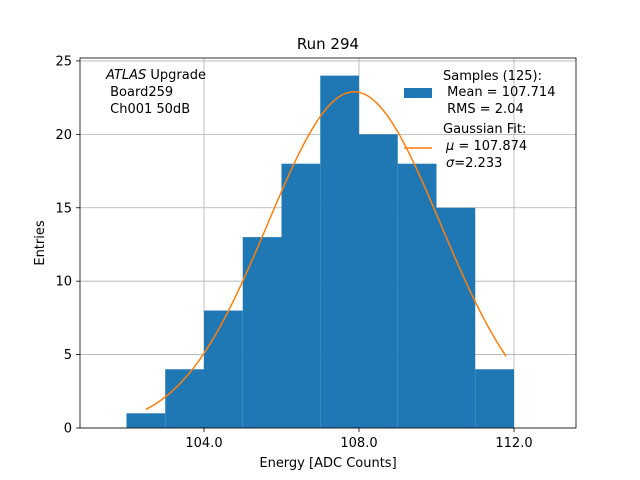  I want to click on legend-fit-line-1: Gaussian Fit:, so click(484, 129).